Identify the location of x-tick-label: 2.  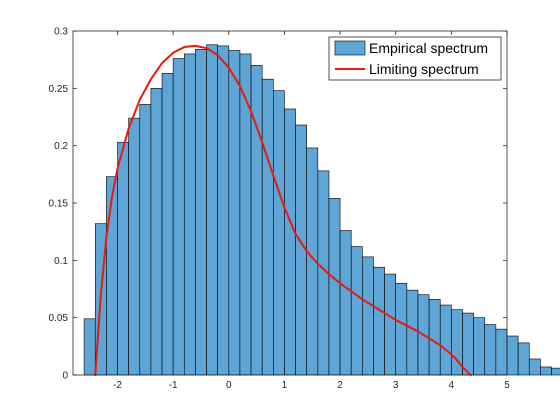
(340, 385).